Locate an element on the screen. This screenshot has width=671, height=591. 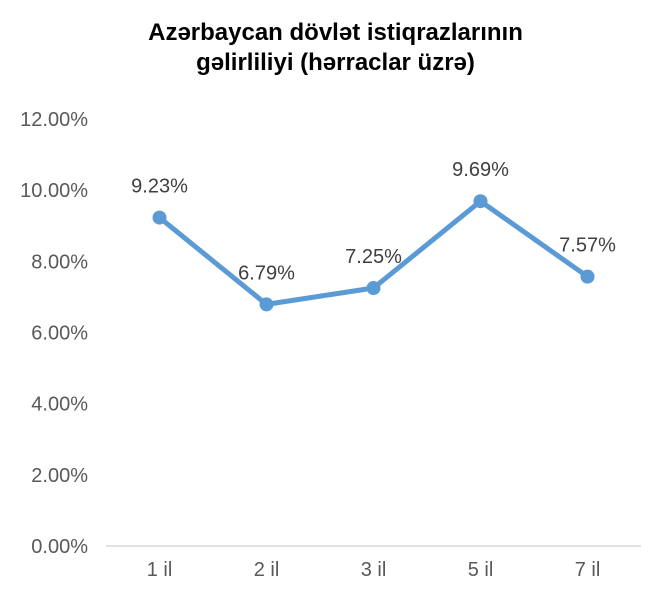
x-tick-label: 1 il is located at coordinates (160, 570).